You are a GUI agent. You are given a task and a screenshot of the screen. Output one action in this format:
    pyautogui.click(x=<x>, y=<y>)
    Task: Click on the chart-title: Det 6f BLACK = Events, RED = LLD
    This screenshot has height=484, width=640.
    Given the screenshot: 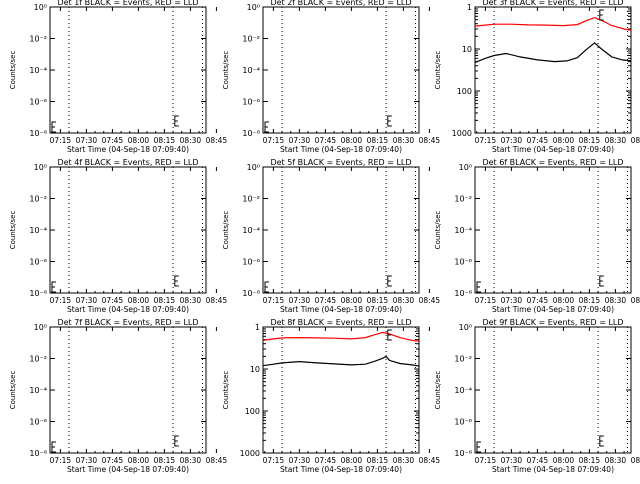 What is the action you would take?
    pyautogui.click(x=552, y=162)
    